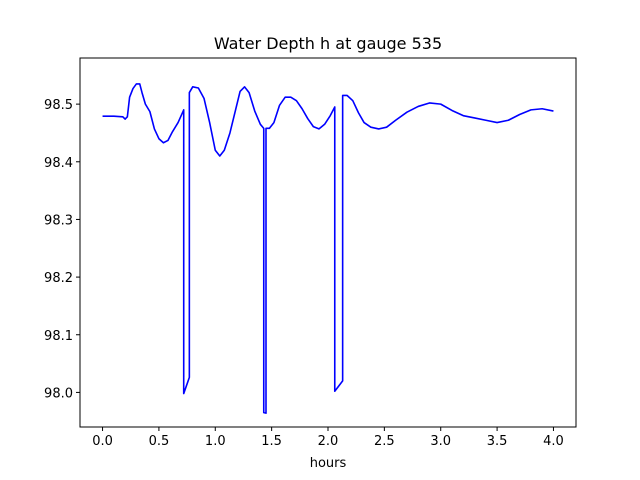 This screenshot has height=480, width=640. Describe the element at coordinates (384, 441) in the screenshot. I see `x-tick-label: 2.5` at that location.